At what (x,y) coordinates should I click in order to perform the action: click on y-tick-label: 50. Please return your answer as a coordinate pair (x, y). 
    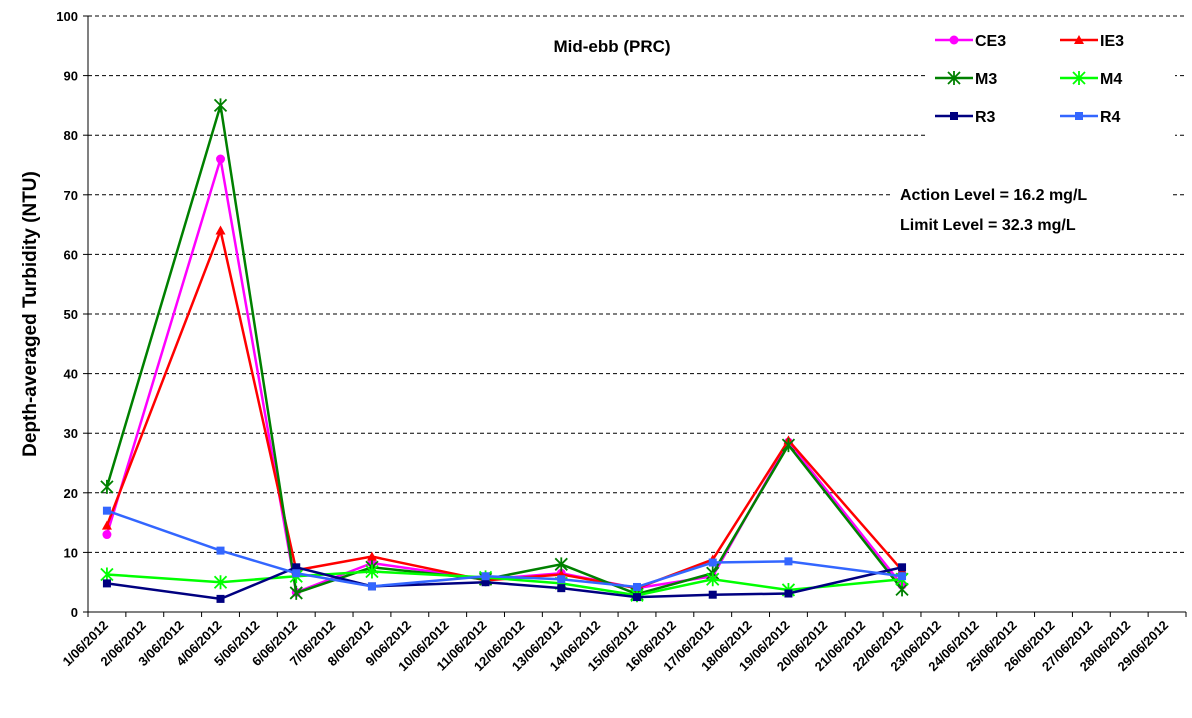
    Looking at the image, I should click on (71, 314).